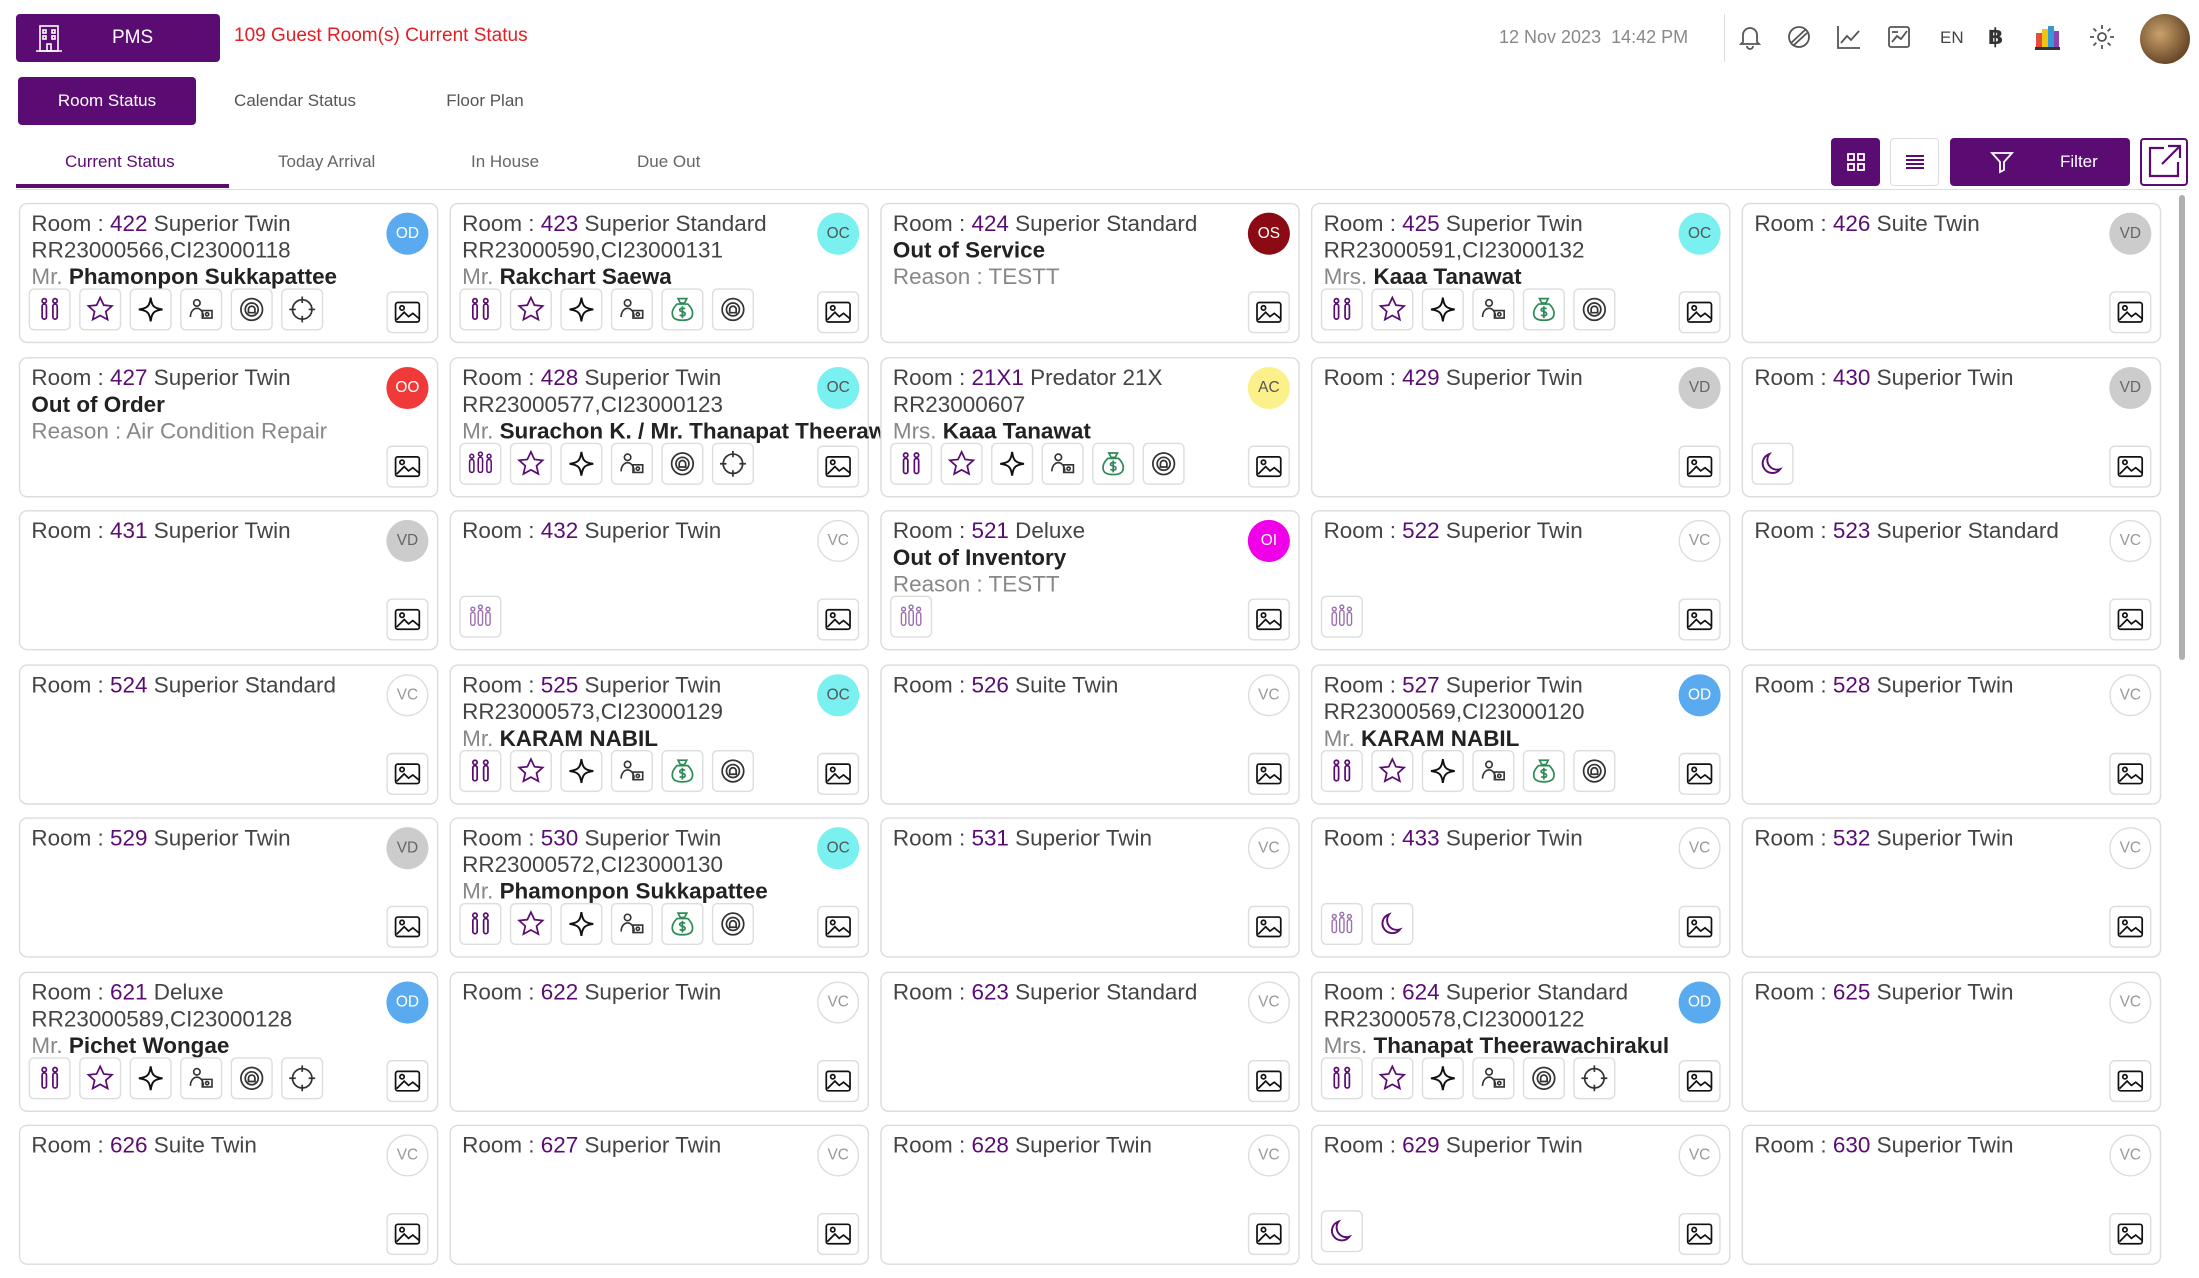  I want to click on room-card-625: Room : 625 Superior Twin VC, so click(1951, 1041).